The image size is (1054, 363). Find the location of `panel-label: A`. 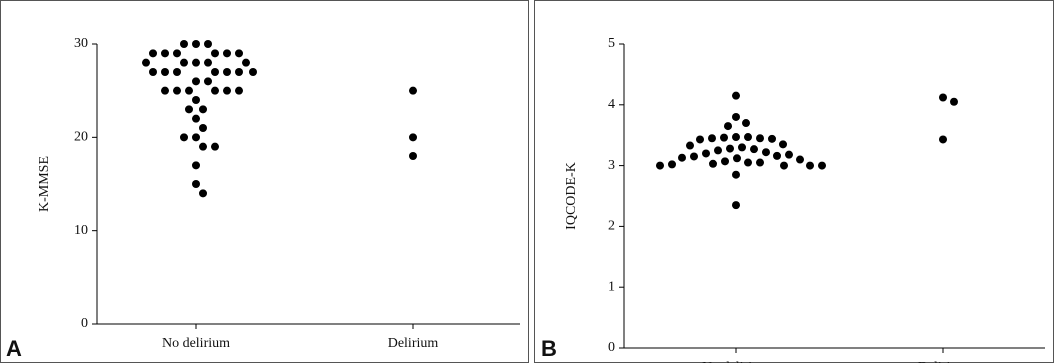

panel-label: A is located at coordinates (14, 348).